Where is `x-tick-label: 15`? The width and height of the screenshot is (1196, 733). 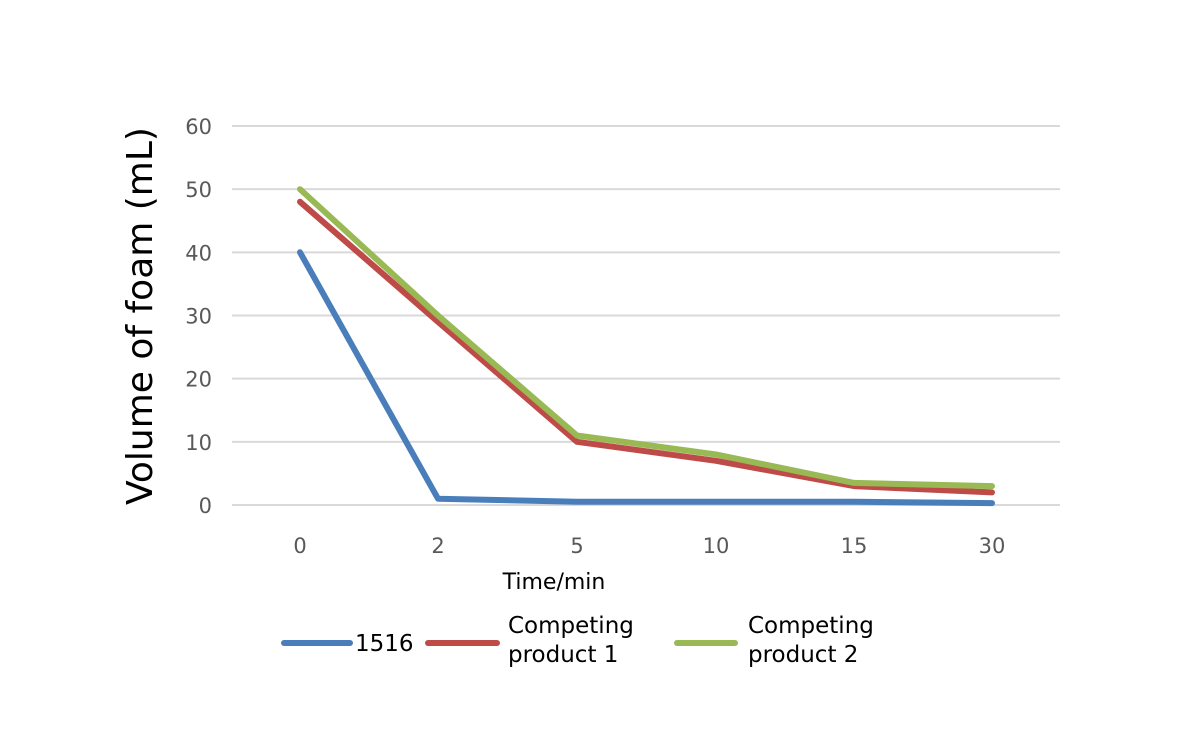
x-tick-label: 15 is located at coordinates (854, 546).